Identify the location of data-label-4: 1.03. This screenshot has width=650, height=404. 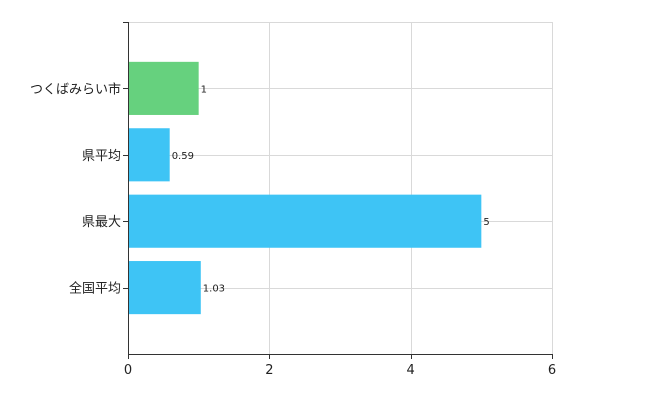
(214, 289).